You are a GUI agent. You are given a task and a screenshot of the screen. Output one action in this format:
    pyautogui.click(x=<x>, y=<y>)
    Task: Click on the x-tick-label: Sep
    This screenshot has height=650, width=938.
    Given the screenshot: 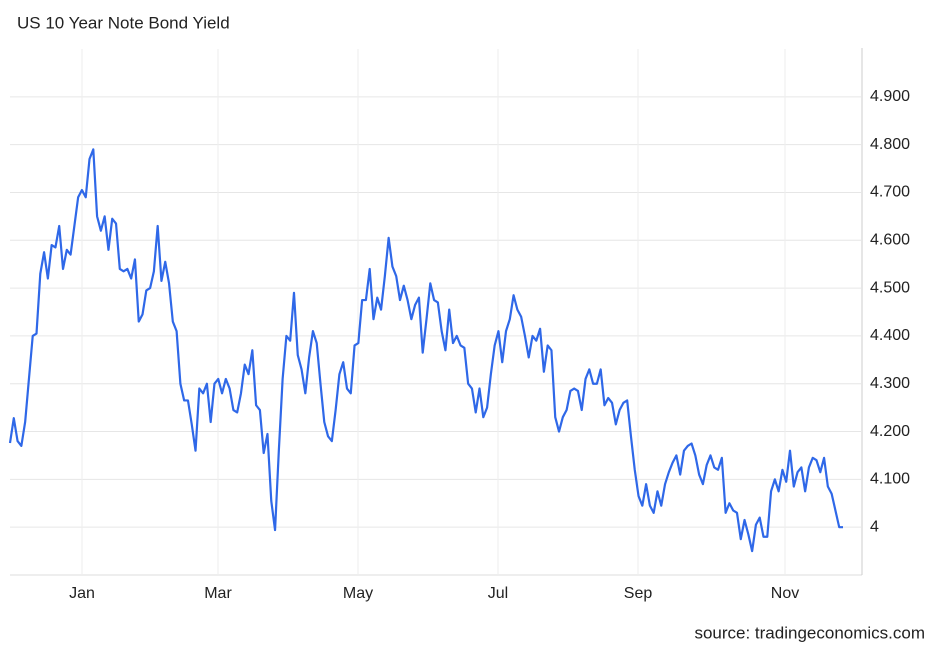 What is the action you would take?
    pyautogui.click(x=638, y=593)
    